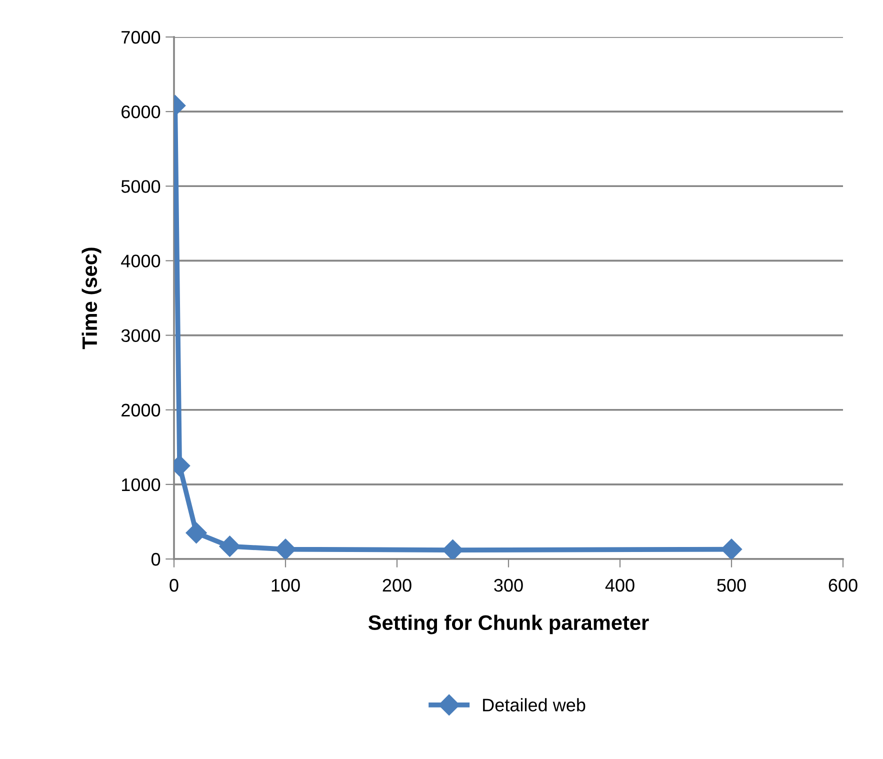 The image size is (883, 759). What do you see at coordinates (843, 585) in the screenshot?
I see `x-tick-label: 600` at bounding box center [843, 585].